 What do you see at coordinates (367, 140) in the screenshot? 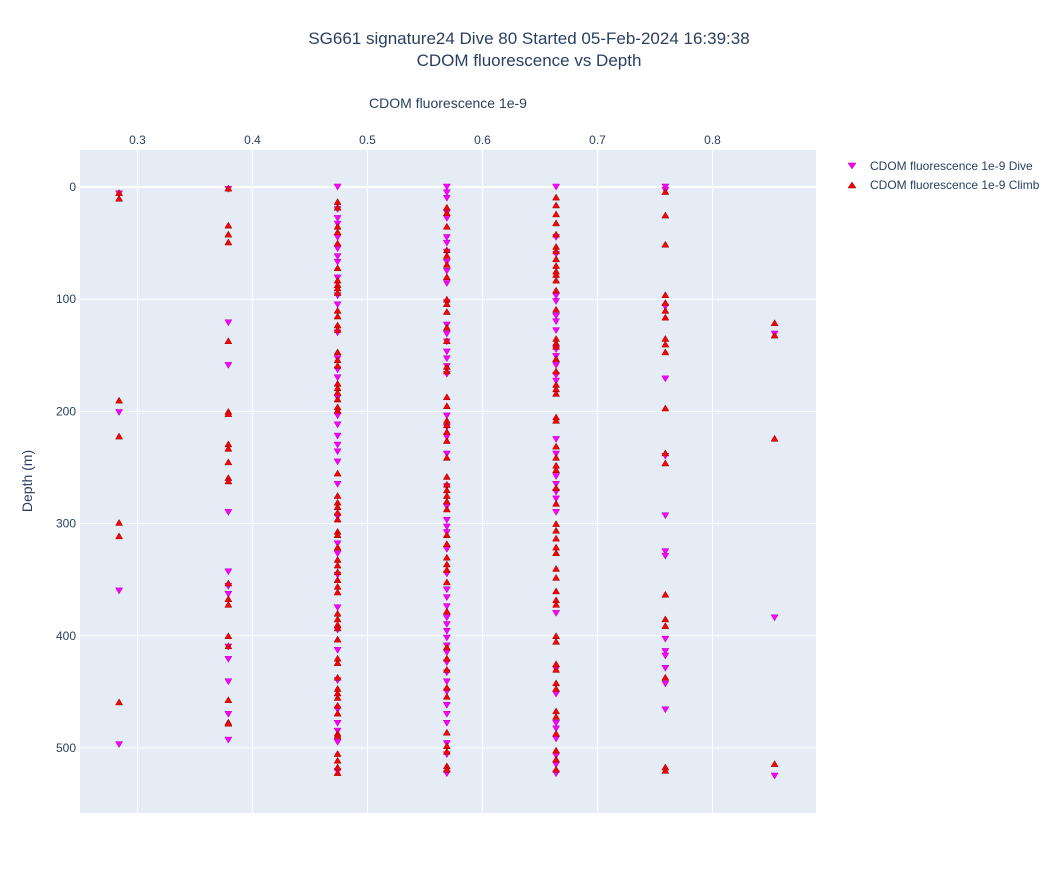
I see `x-tick-label: 0.5` at bounding box center [367, 140].